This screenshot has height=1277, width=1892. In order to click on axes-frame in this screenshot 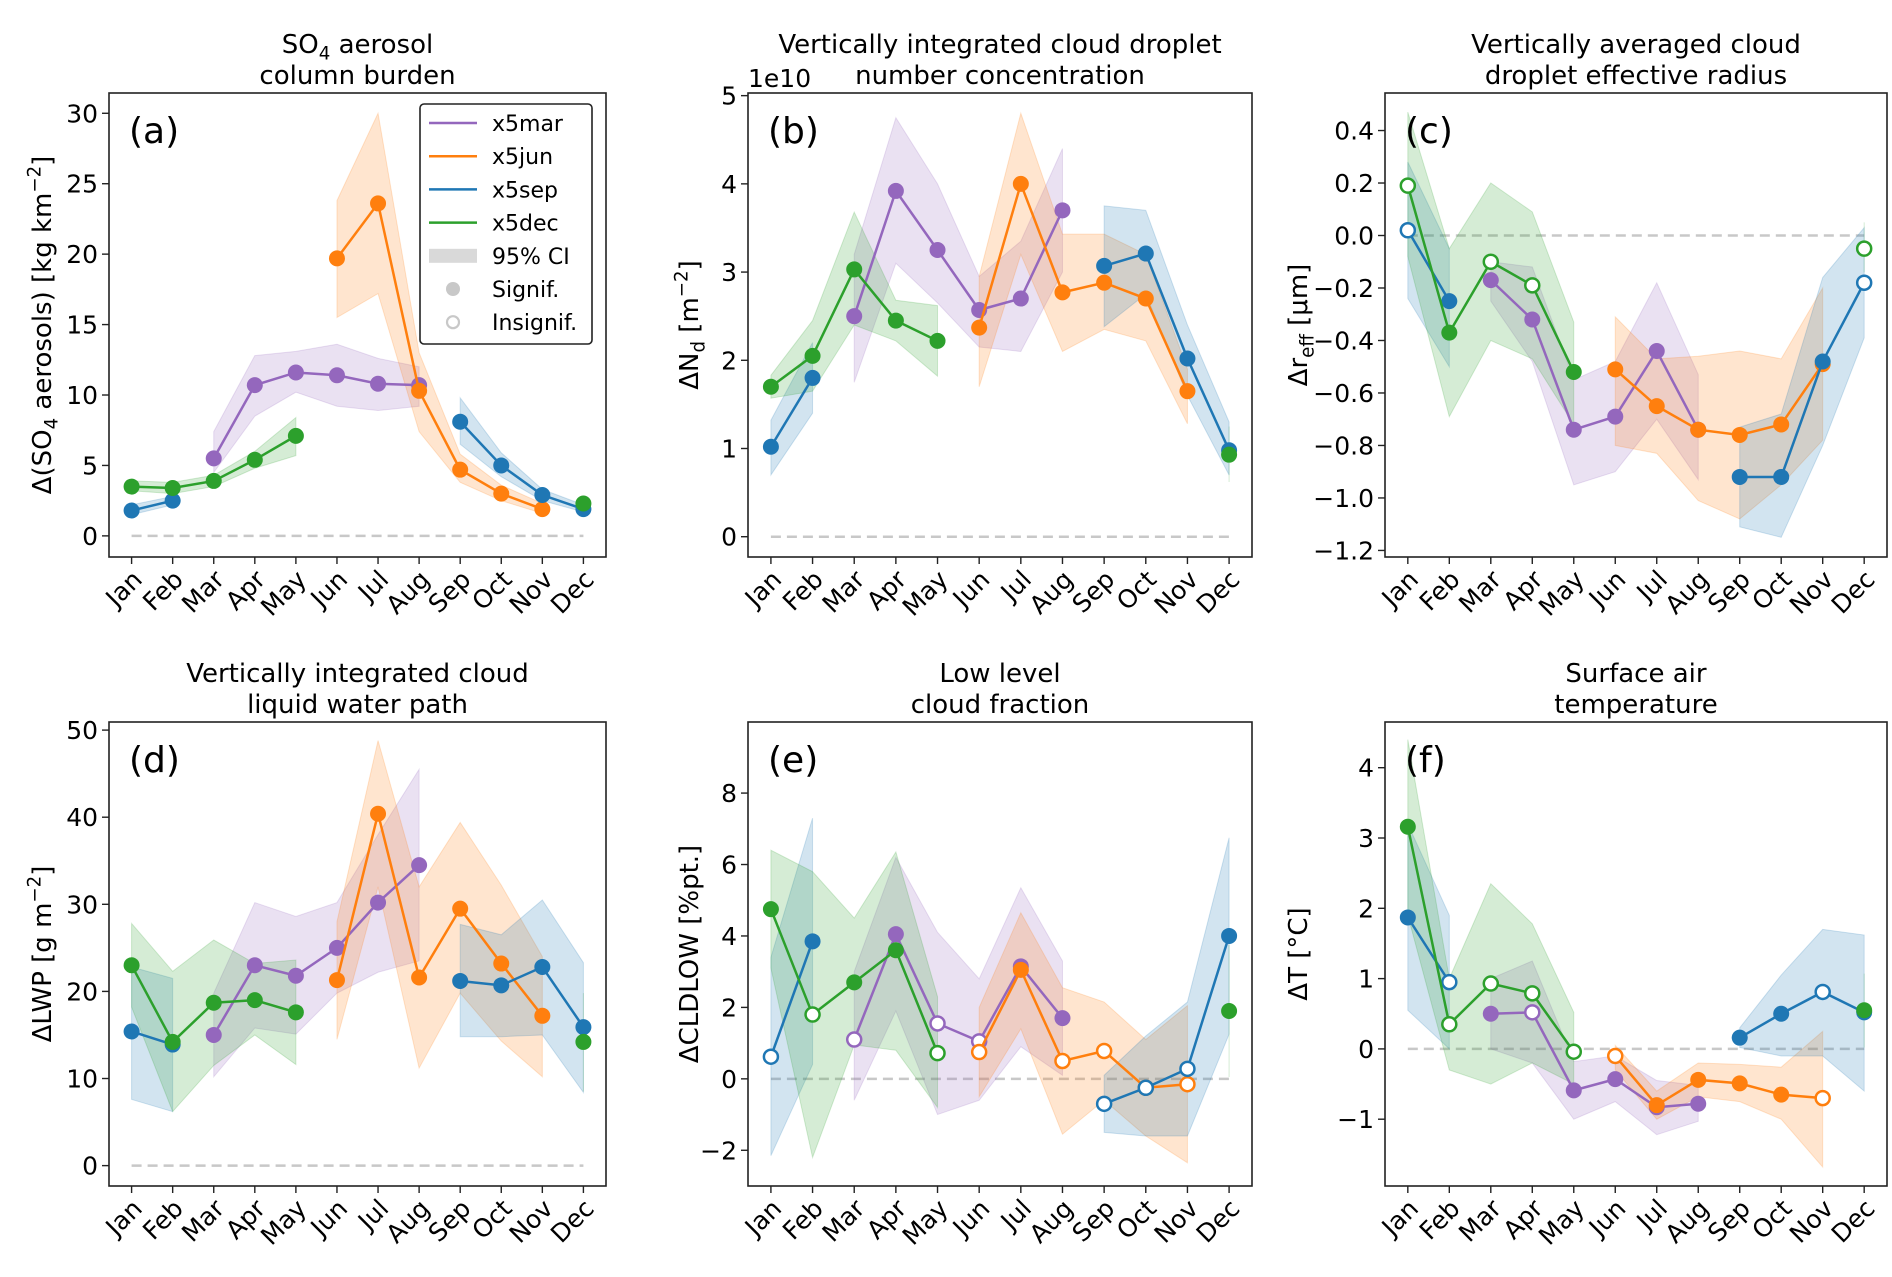, I will do `click(1636, 325)`.